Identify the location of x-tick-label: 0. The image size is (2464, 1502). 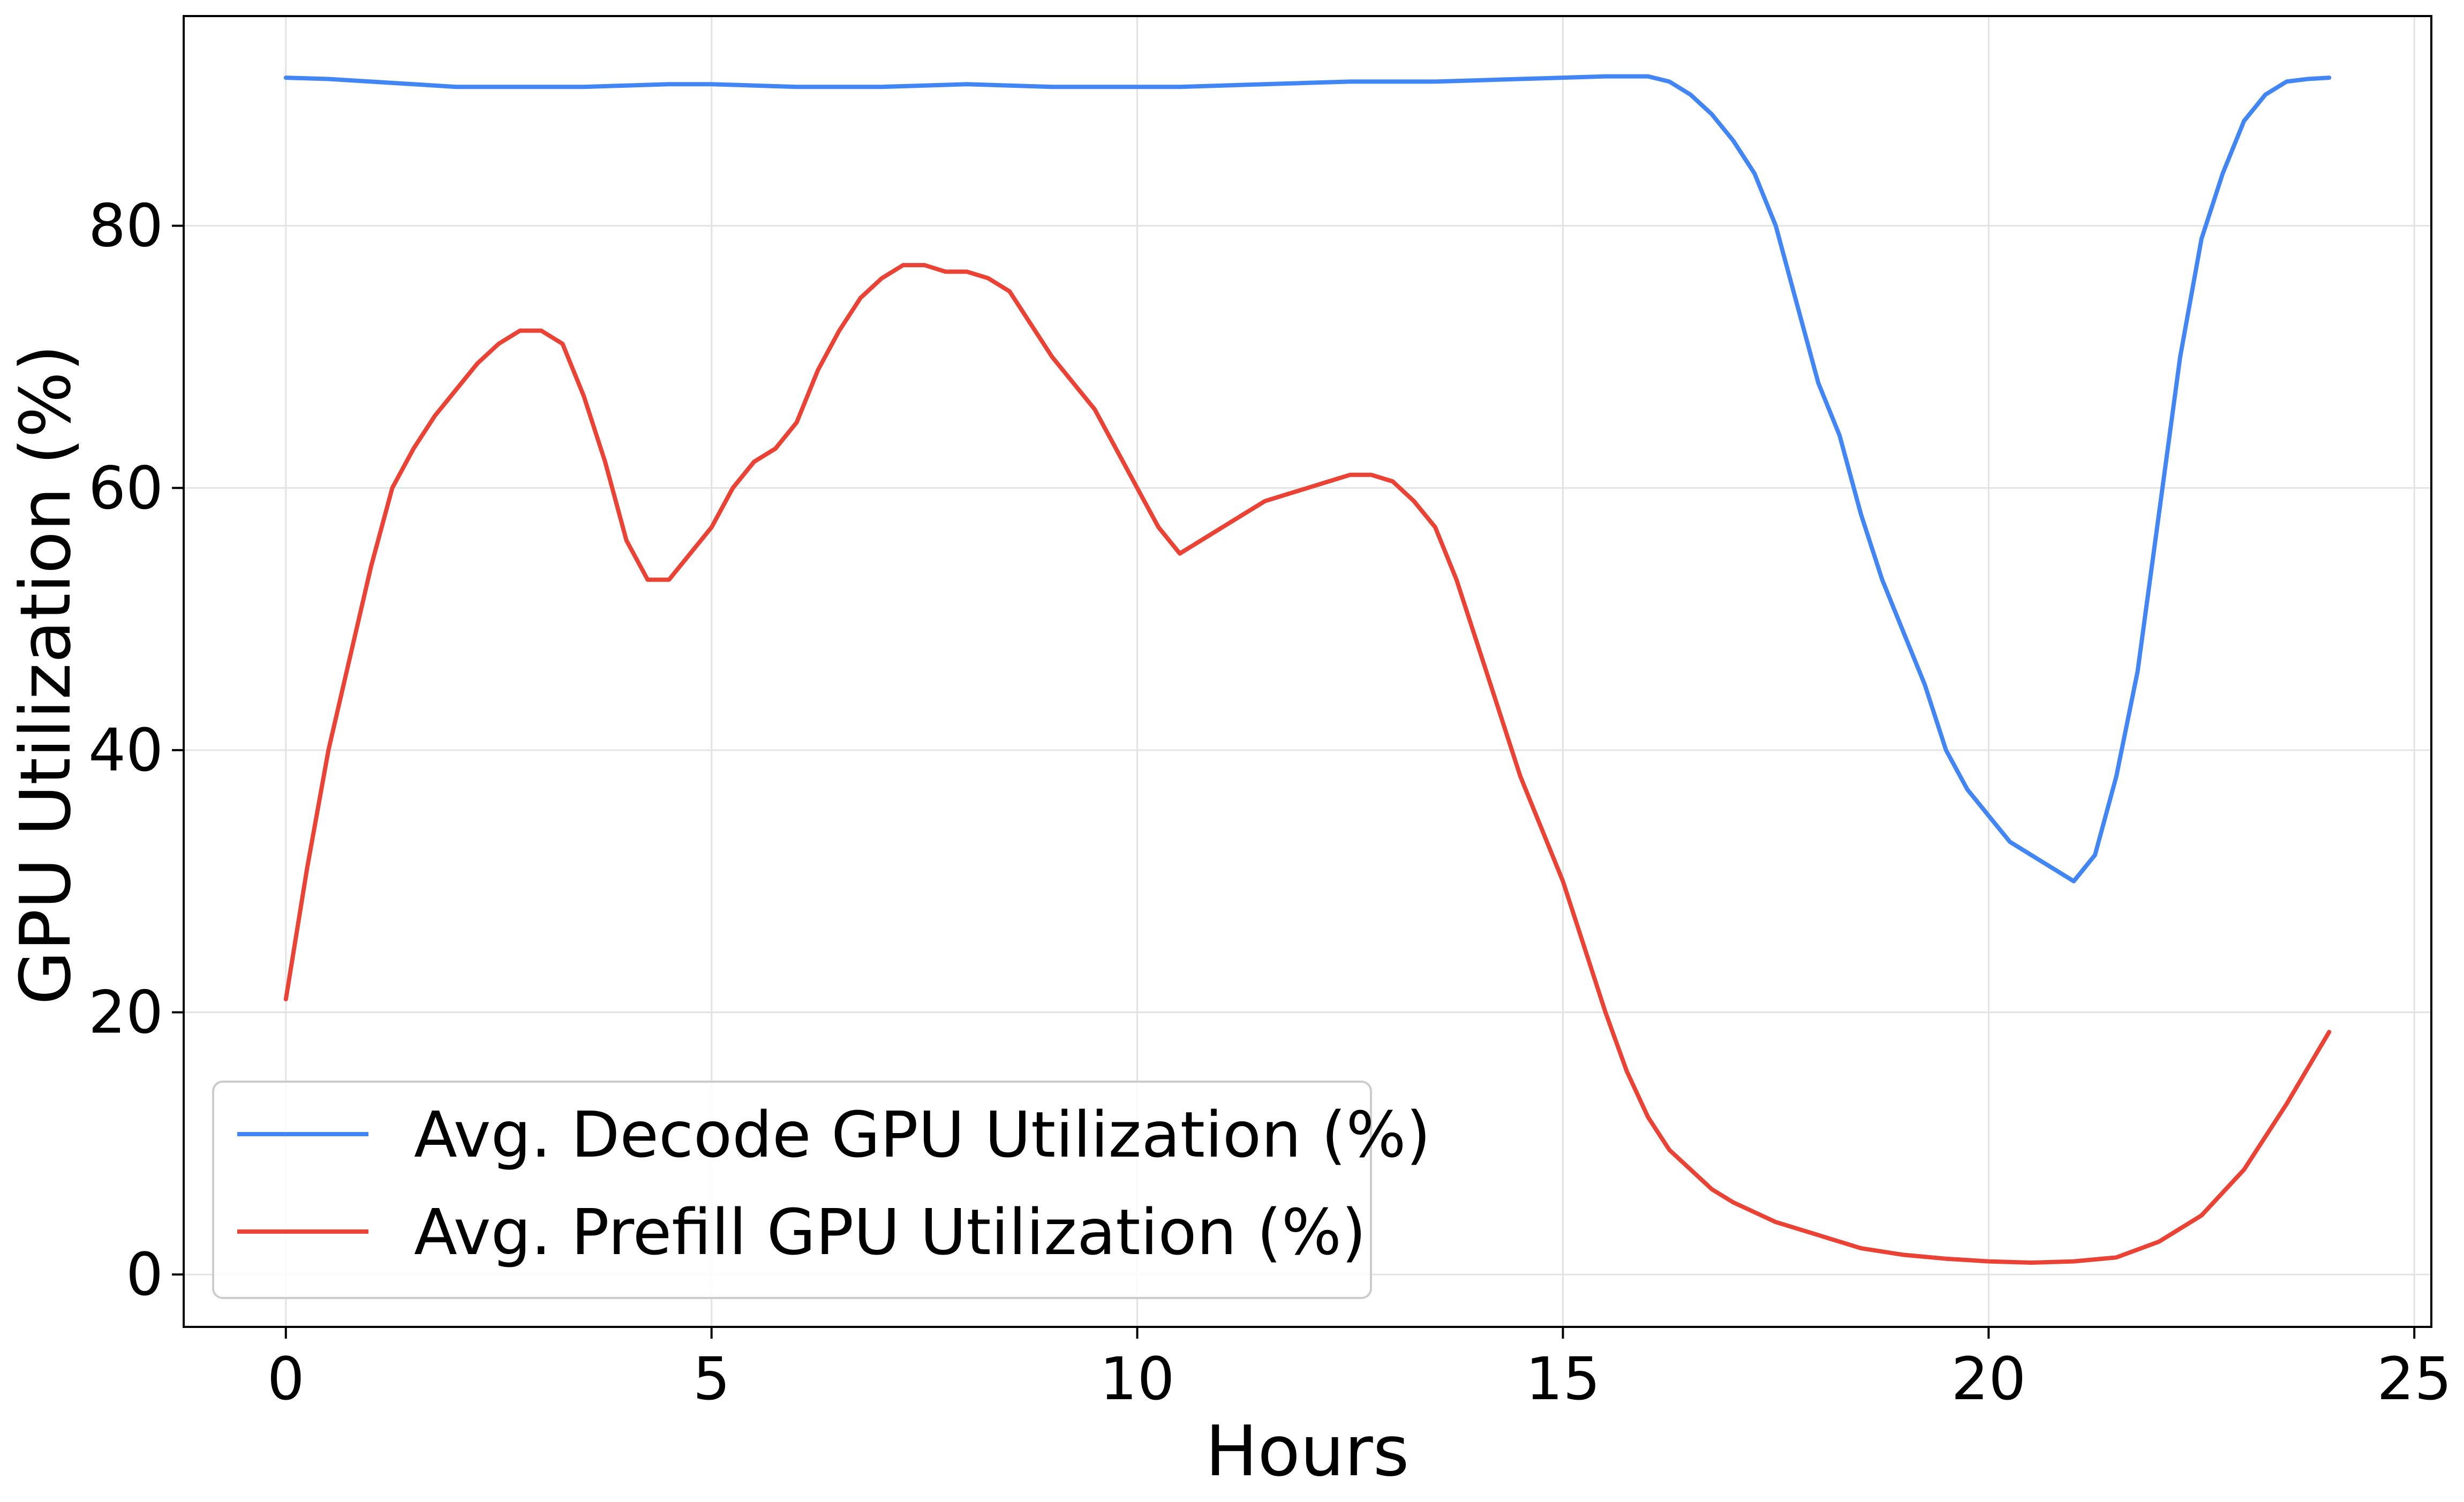
(286, 1379).